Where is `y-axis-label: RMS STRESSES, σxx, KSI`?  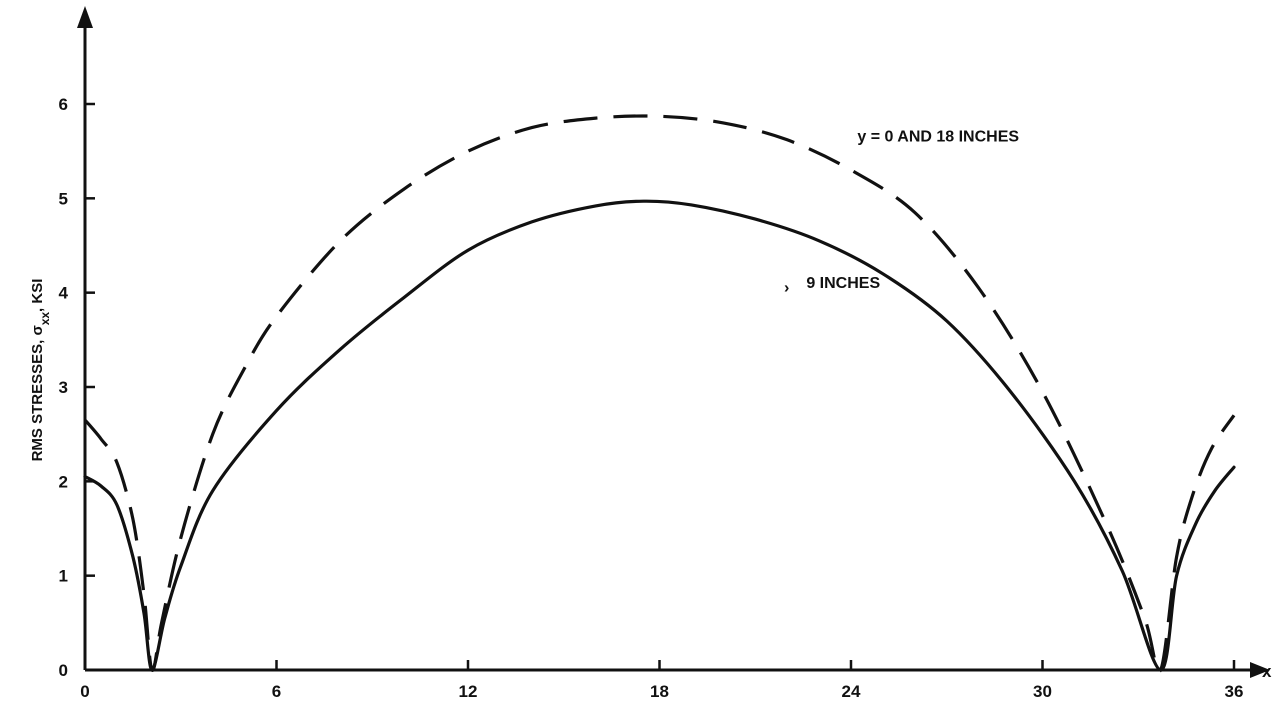
y-axis-label: RMS STRESSES, σxx, KSI is located at coordinates (40, 370).